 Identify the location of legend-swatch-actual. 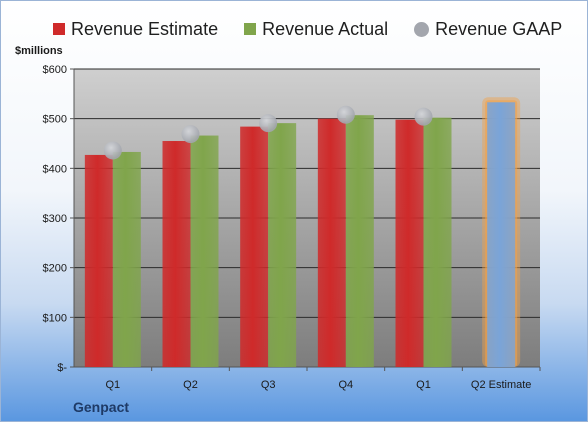
(250, 29).